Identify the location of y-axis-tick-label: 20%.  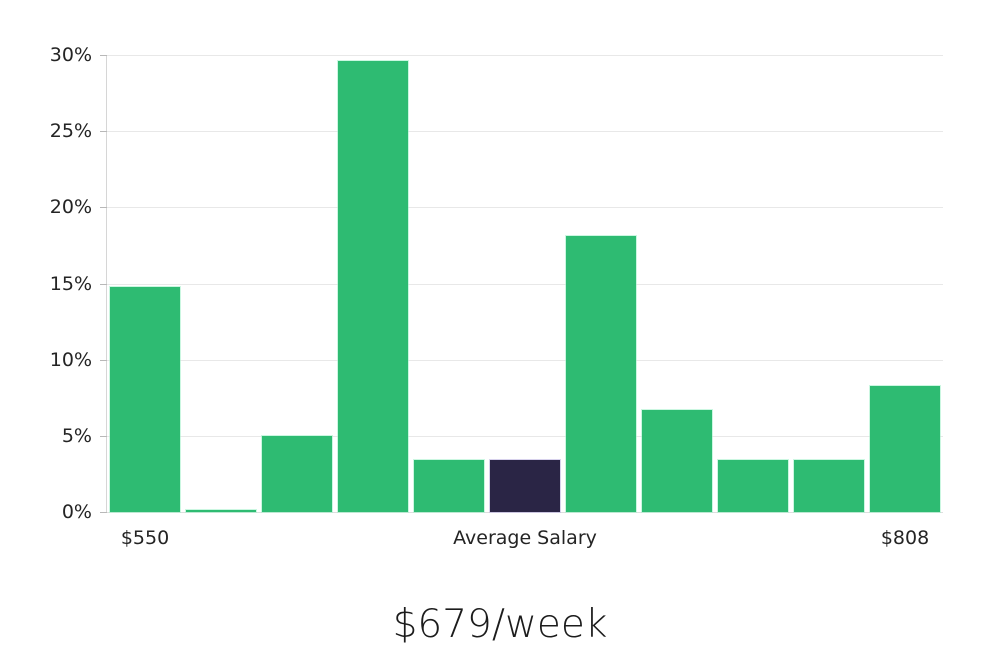
(70, 207).